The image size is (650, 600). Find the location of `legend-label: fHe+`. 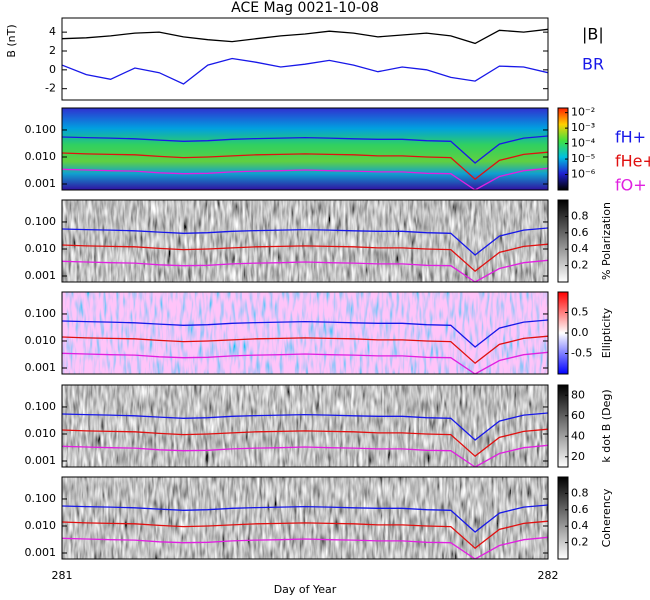

legend-label: fHe+ is located at coordinates (632, 161).